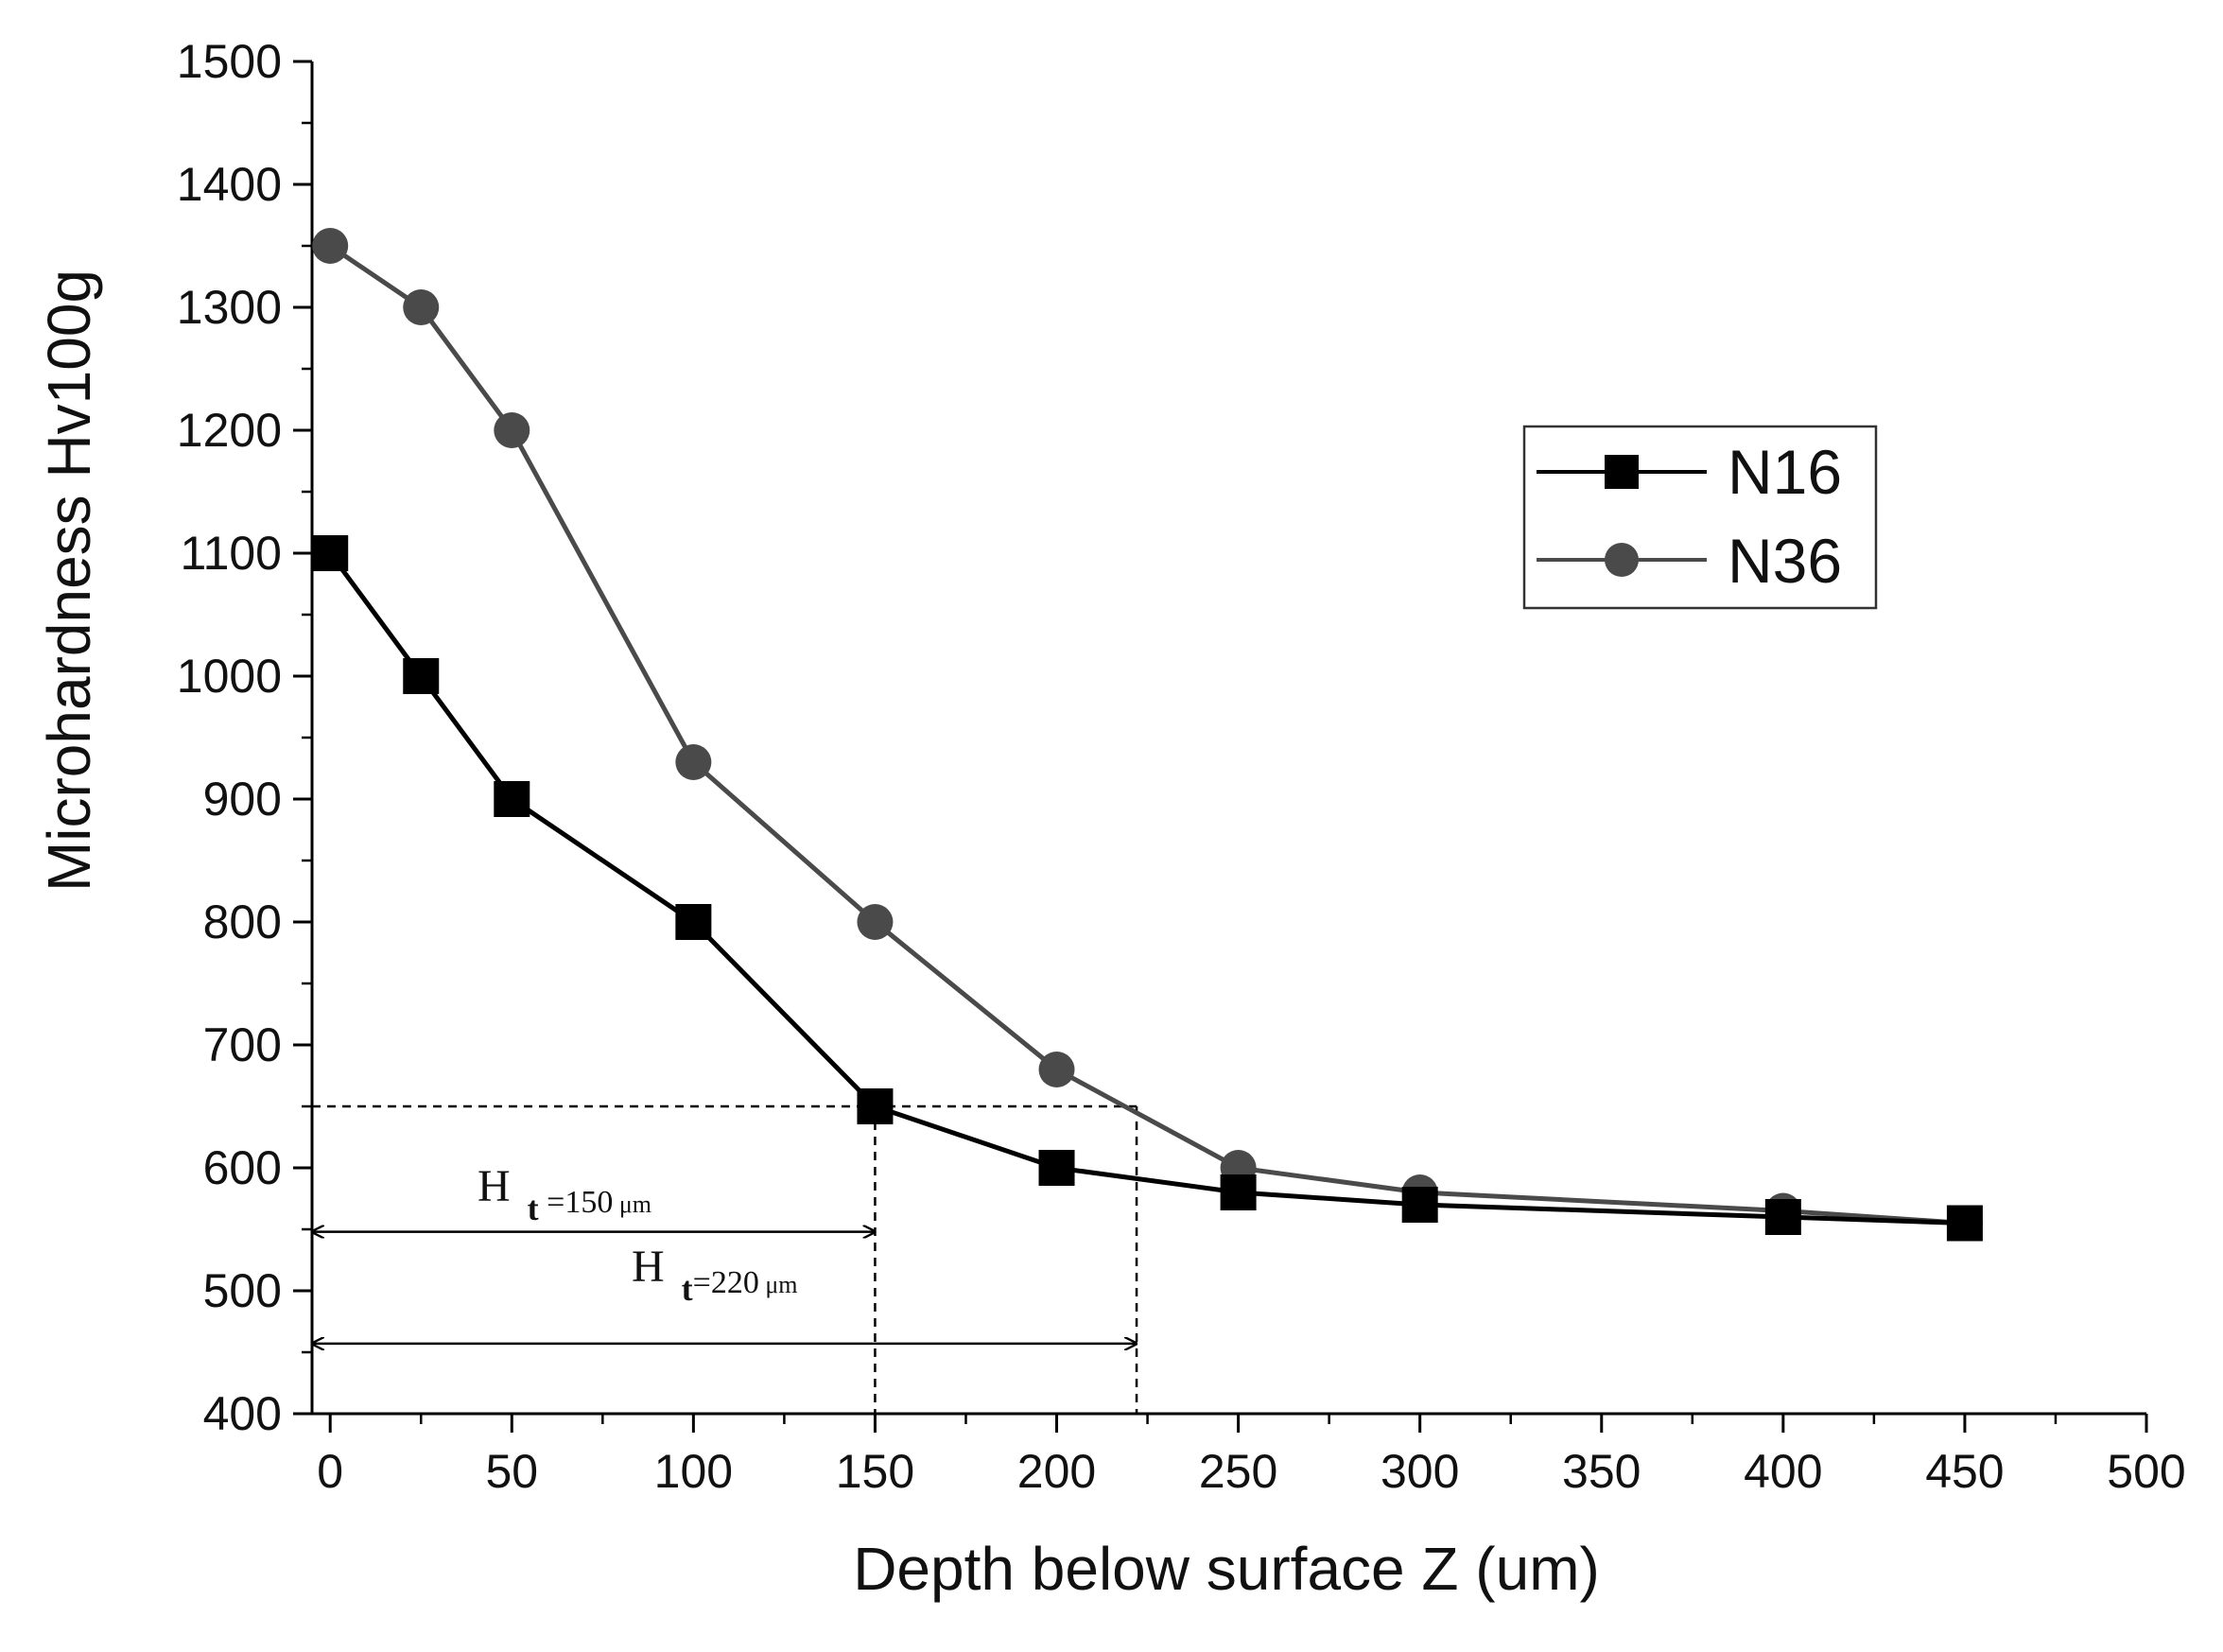 This screenshot has width=2223, height=1652. Describe the element at coordinates (1965, 1472) in the screenshot. I see `x-tick-label: 450` at that location.